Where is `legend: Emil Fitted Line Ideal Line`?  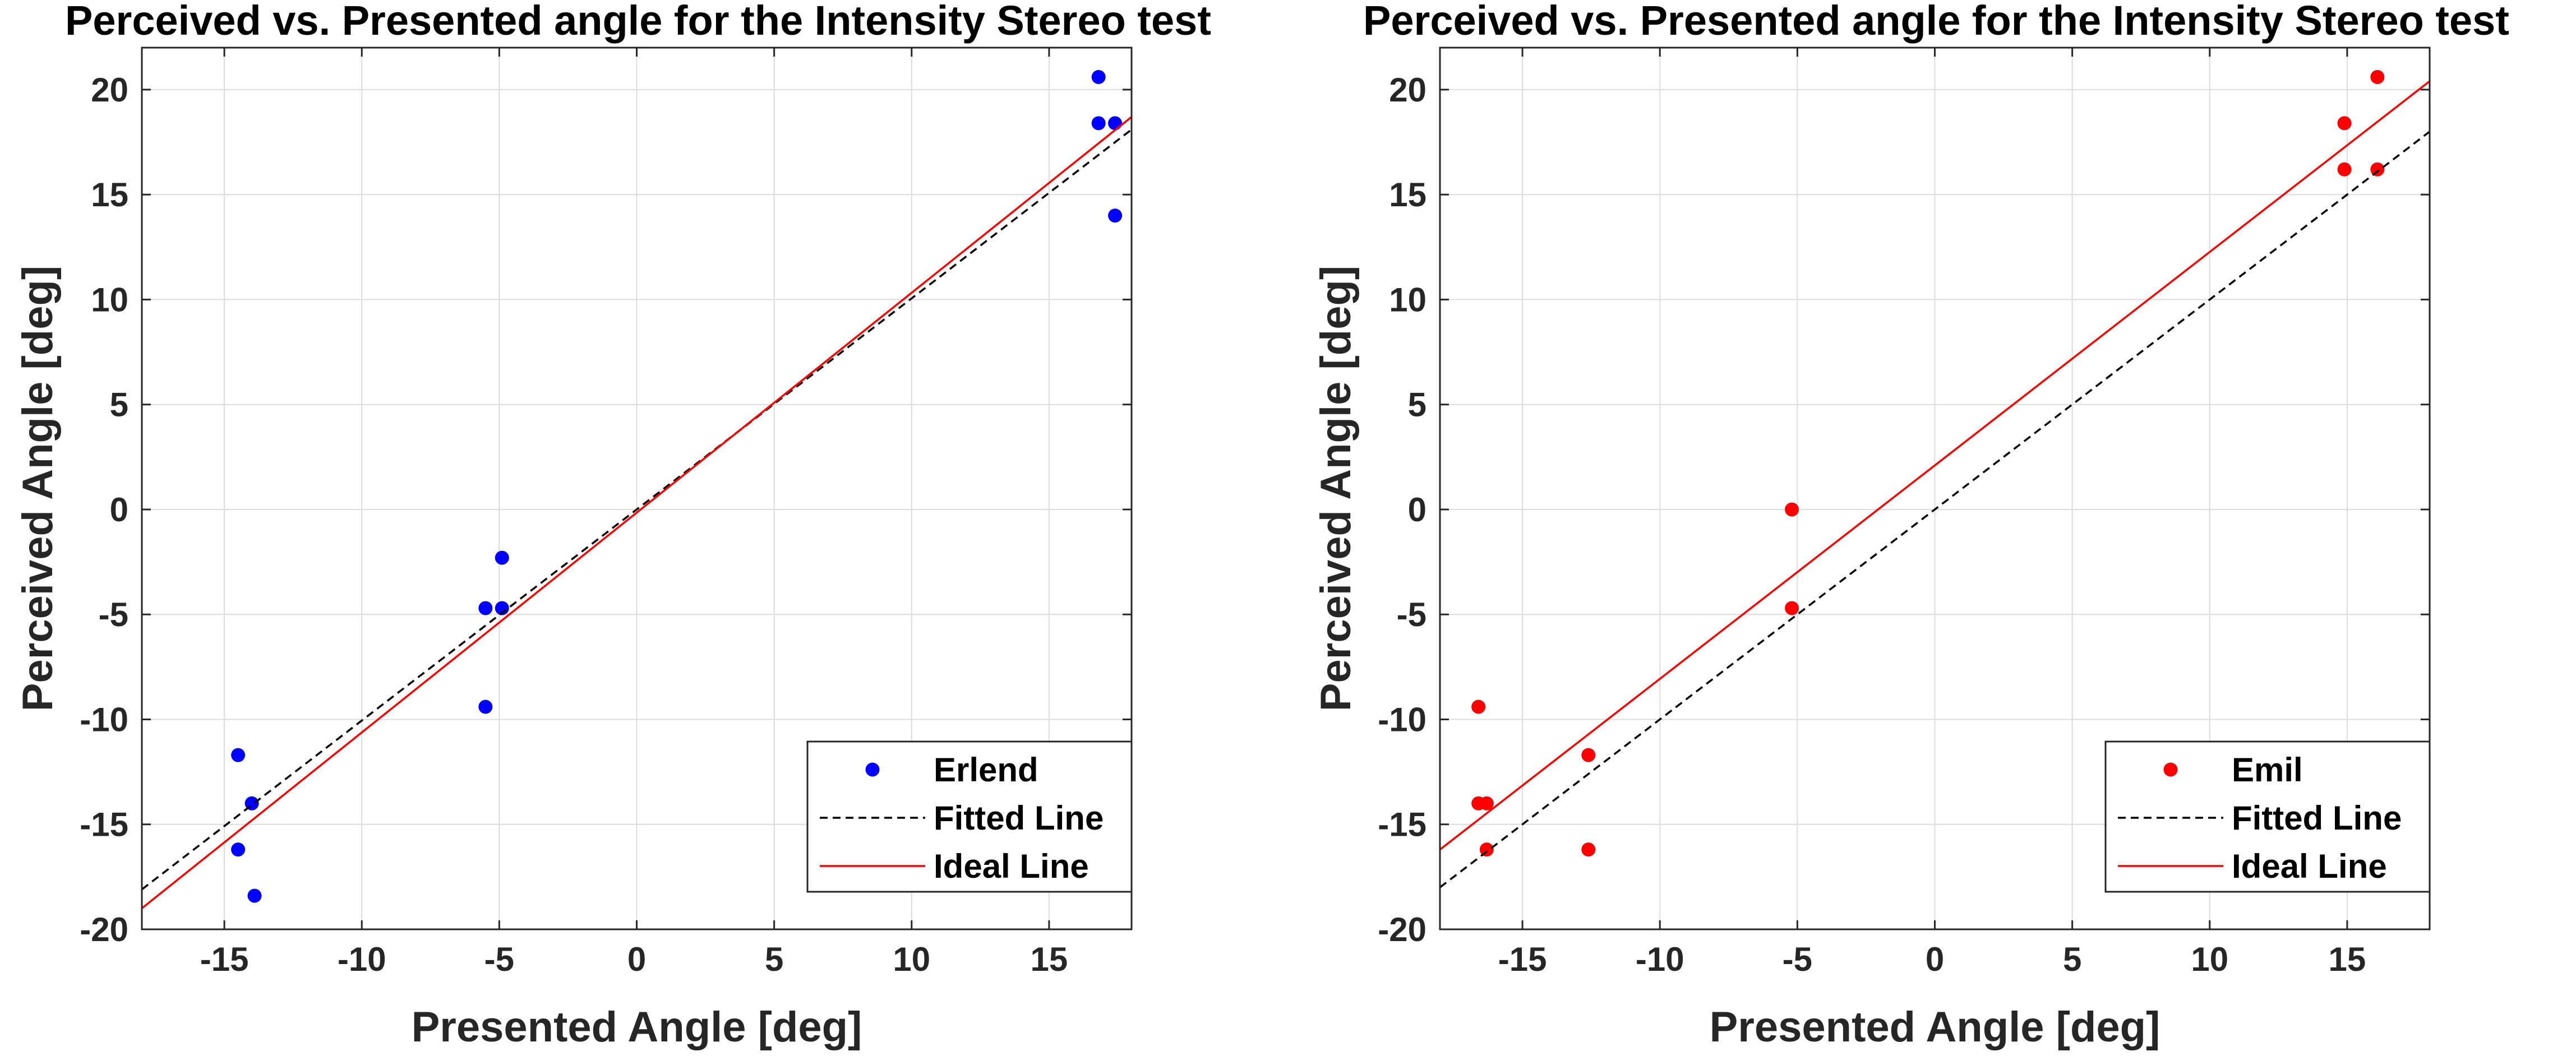 legend: Emil Fitted Line Ideal Line is located at coordinates (2267, 816).